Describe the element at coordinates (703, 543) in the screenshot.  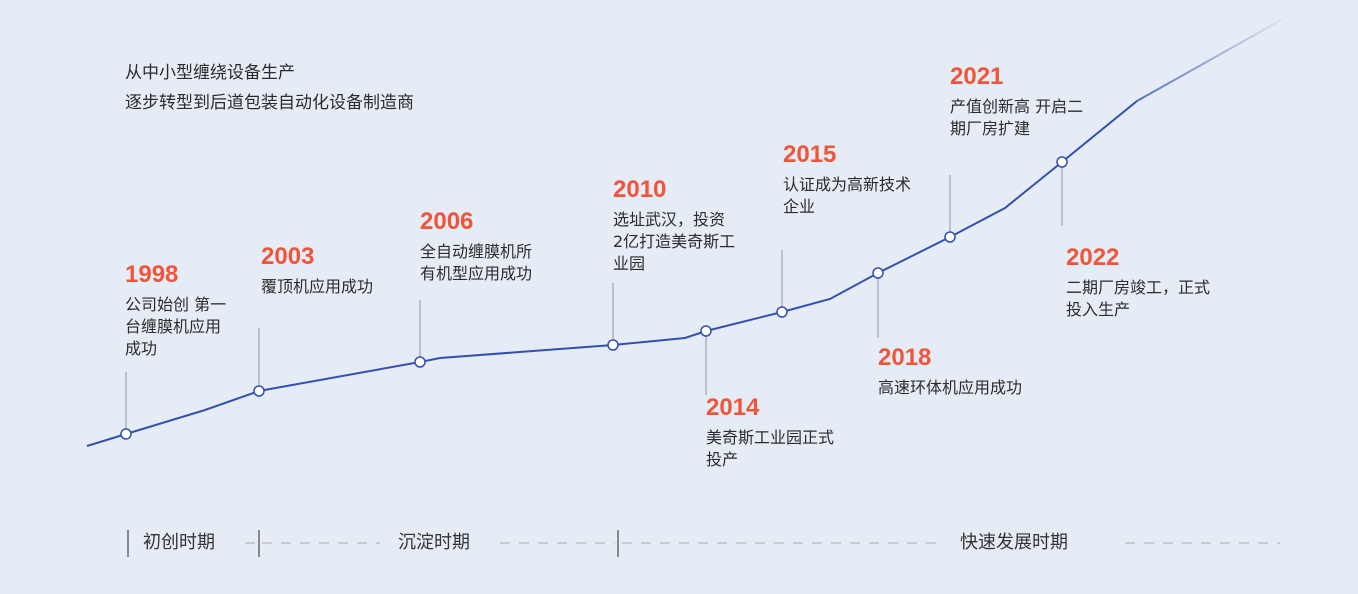
I see `period-axis` at that location.